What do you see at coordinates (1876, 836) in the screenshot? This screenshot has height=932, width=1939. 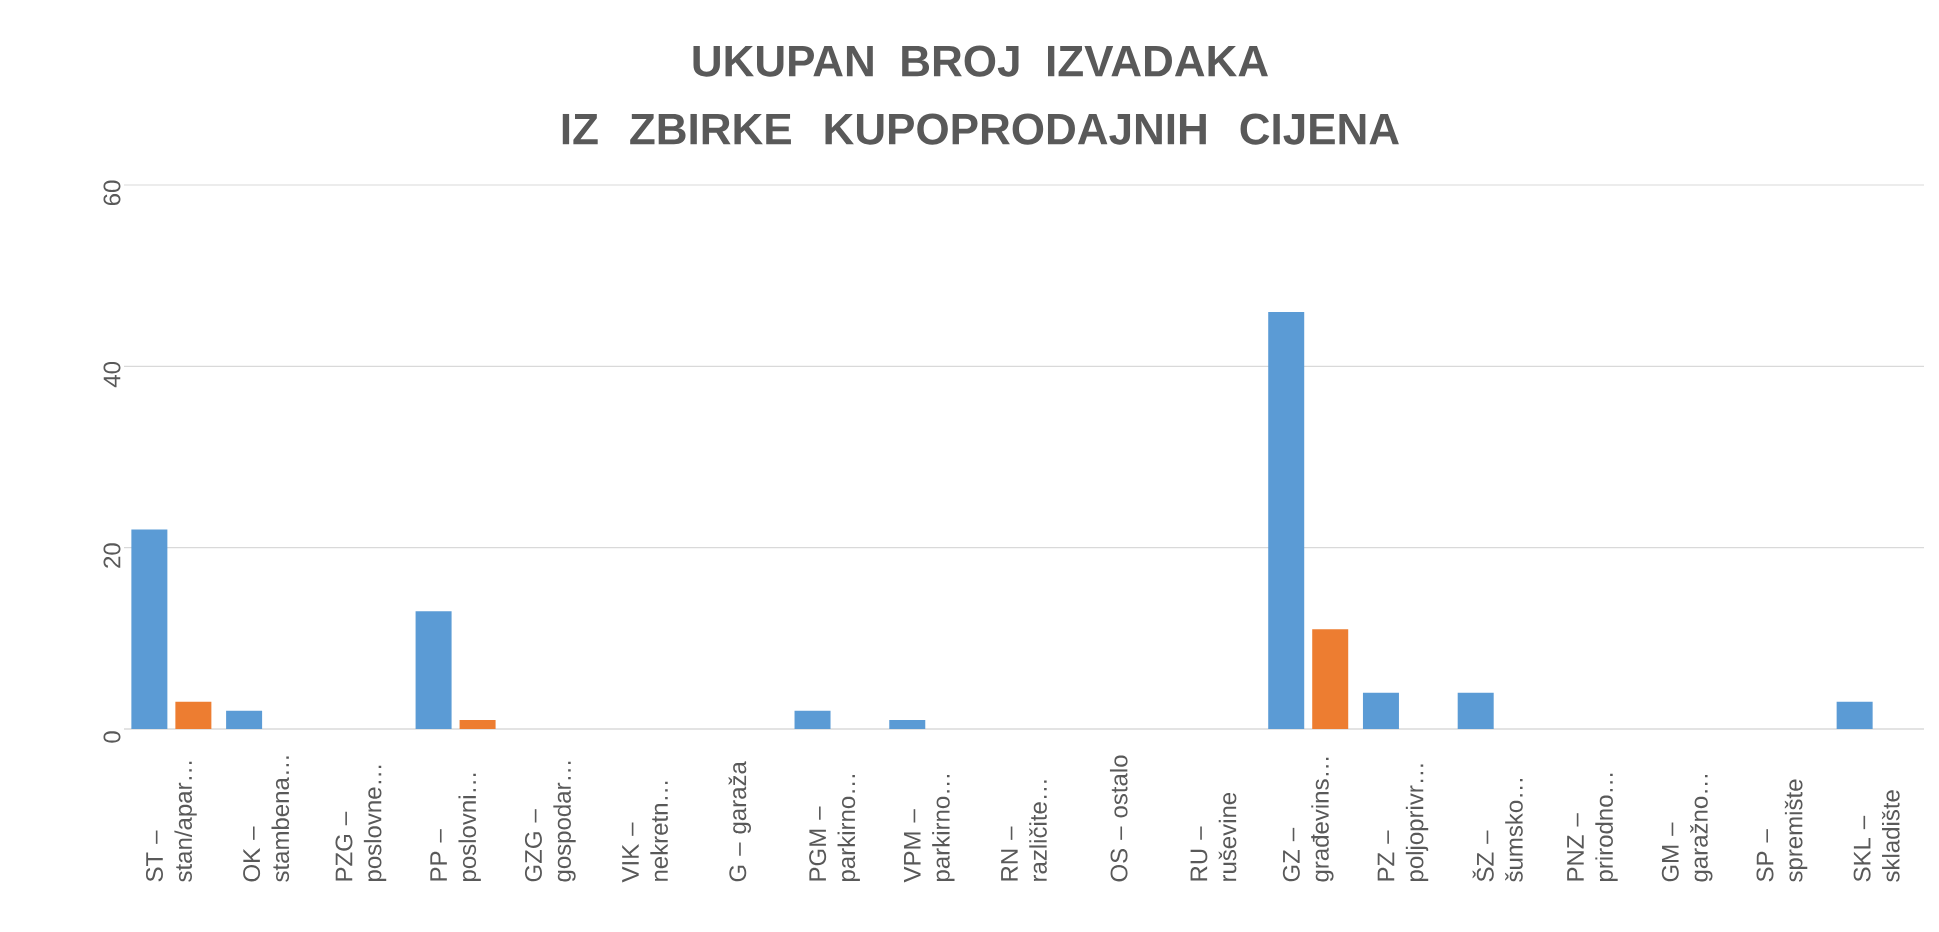 I see `x-tick-label: SKL – skladište` at bounding box center [1876, 836].